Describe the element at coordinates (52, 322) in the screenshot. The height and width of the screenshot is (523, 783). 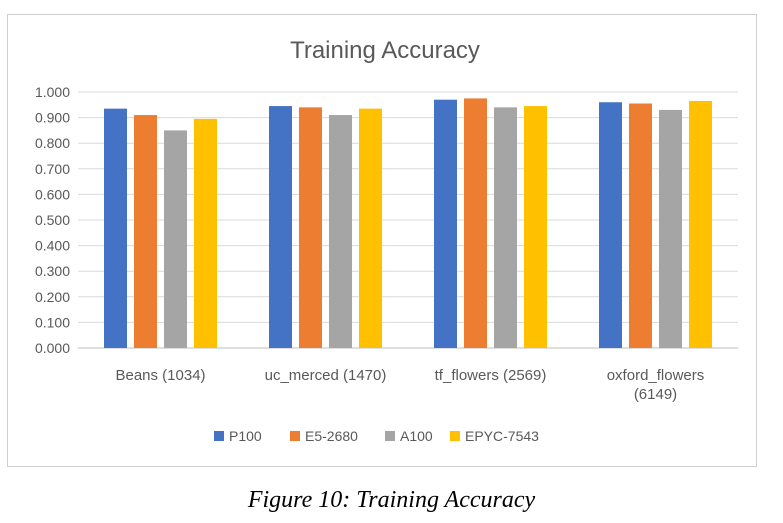
I see `y-tick-label: 0.100` at that location.